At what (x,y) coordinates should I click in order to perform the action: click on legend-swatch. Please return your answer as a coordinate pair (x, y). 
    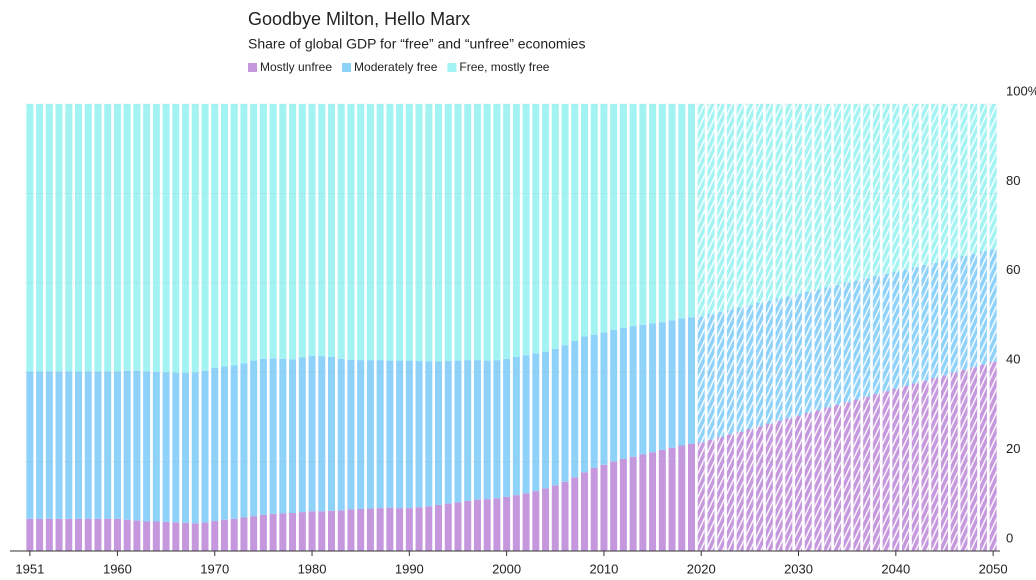
    Looking at the image, I should click on (452, 67).